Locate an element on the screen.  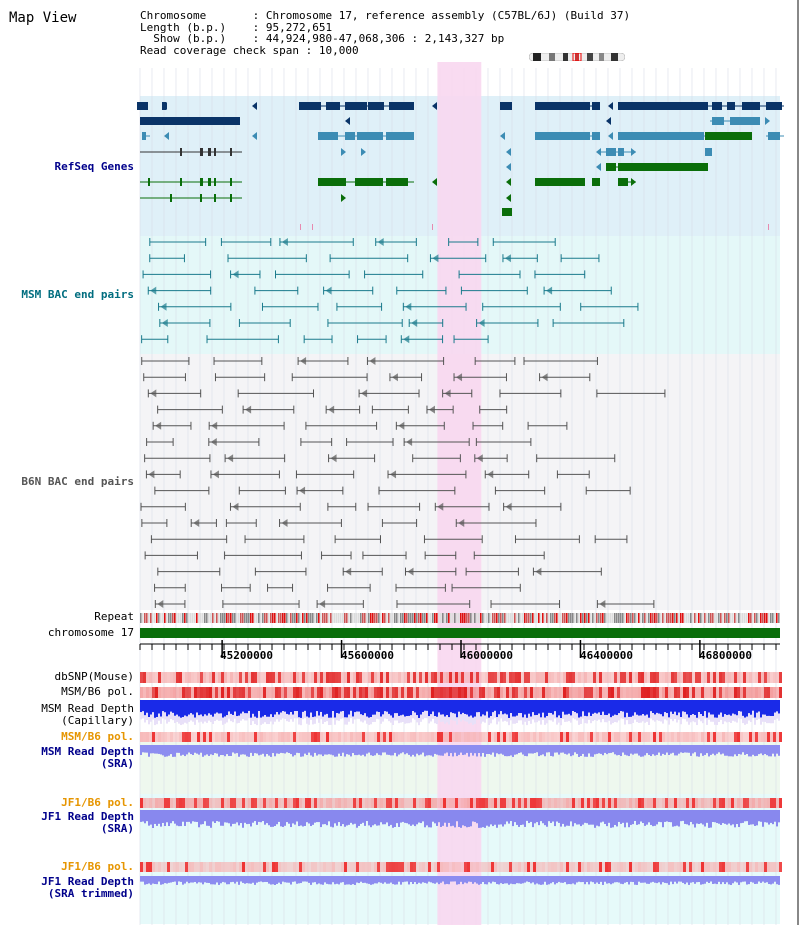
track-label-msm-depth-capillary: MSM Read Depth is located at coordinates (87, 708).